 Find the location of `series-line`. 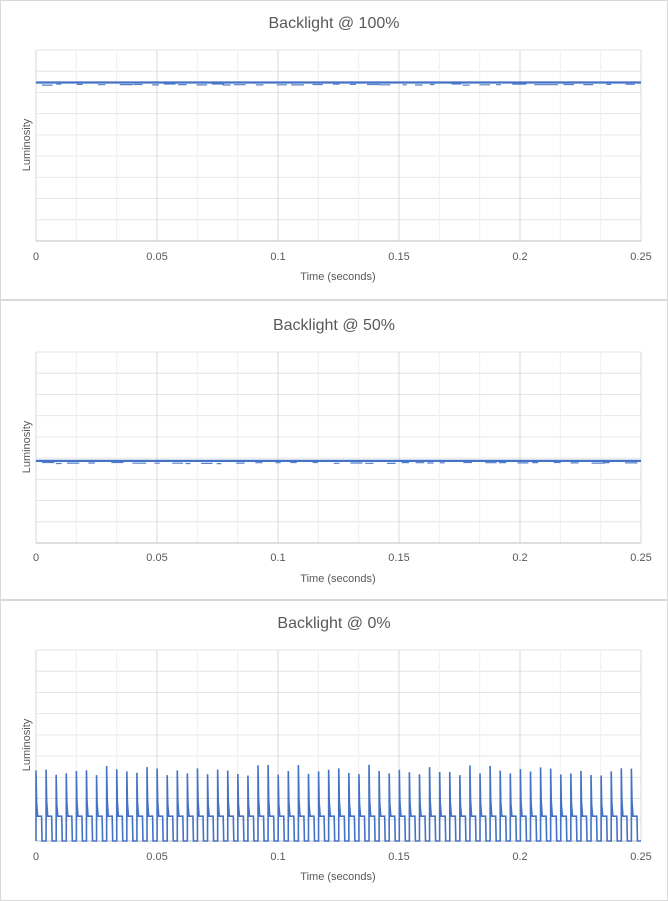

series-line is located at coordinates (338, 803).